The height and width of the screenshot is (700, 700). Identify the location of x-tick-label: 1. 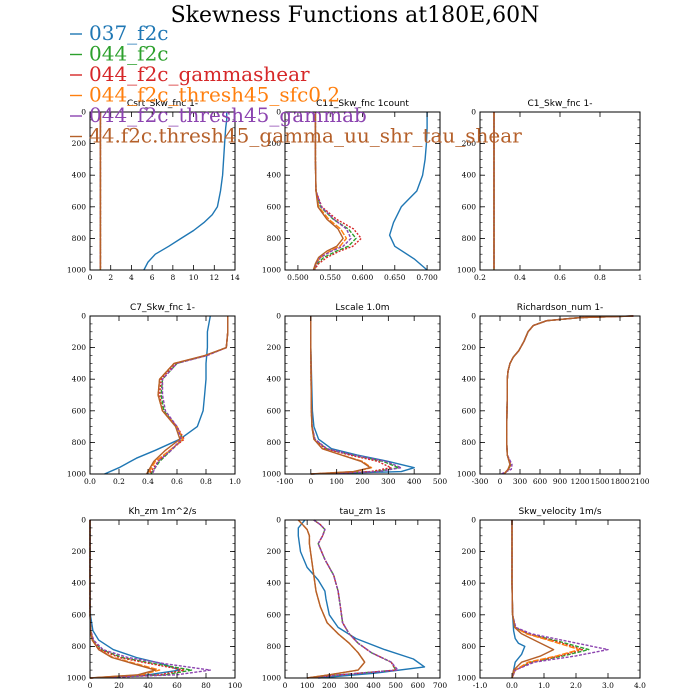
(640, 277).